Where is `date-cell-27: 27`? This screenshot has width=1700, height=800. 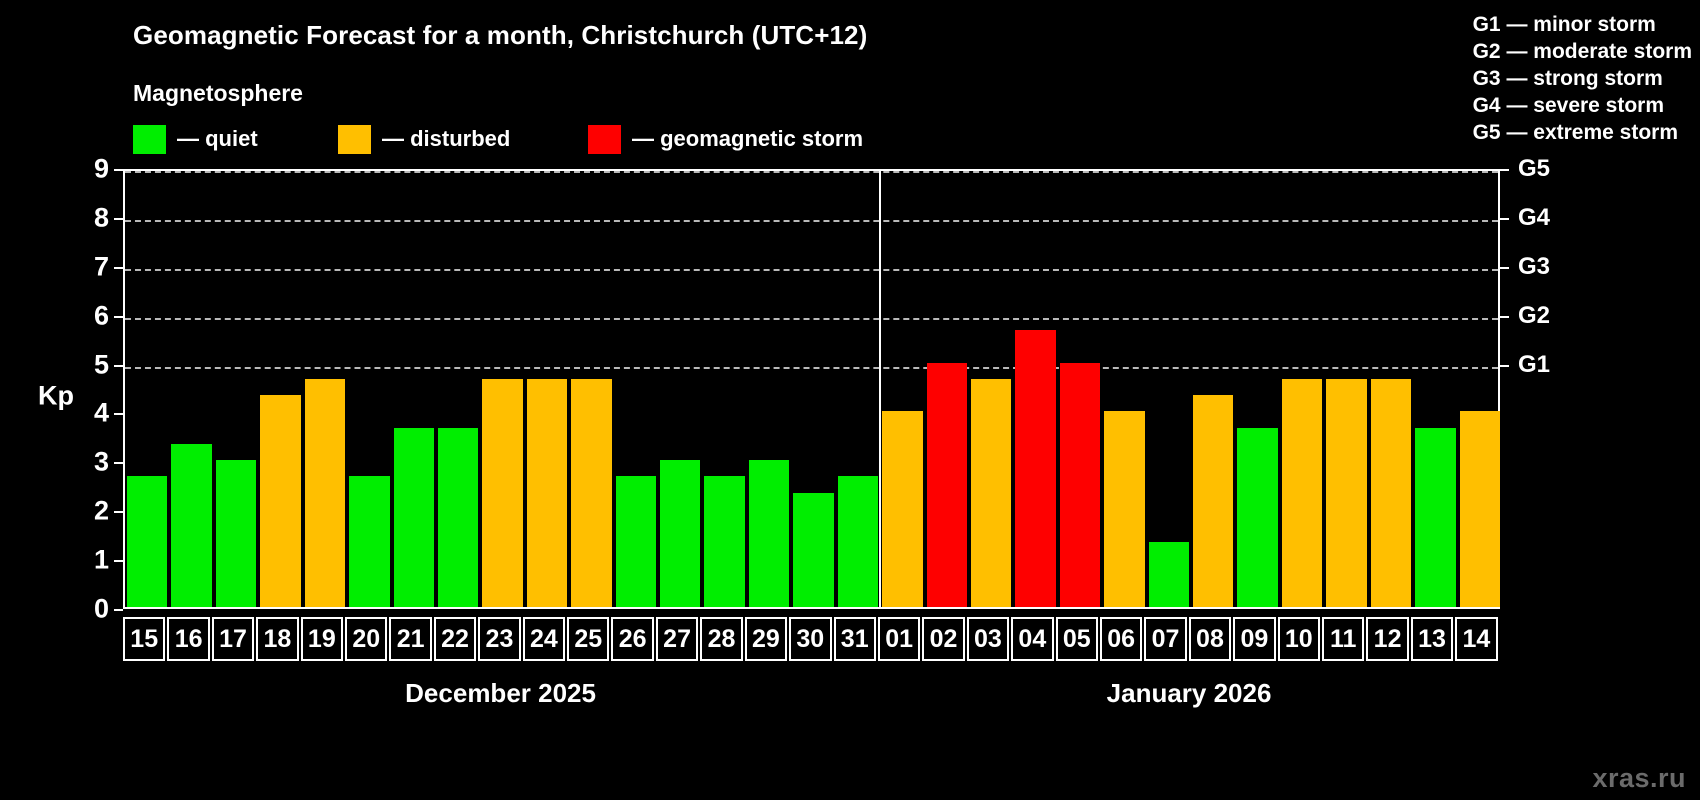
date-cell-27: 27 is located at coordinates (677, 639).